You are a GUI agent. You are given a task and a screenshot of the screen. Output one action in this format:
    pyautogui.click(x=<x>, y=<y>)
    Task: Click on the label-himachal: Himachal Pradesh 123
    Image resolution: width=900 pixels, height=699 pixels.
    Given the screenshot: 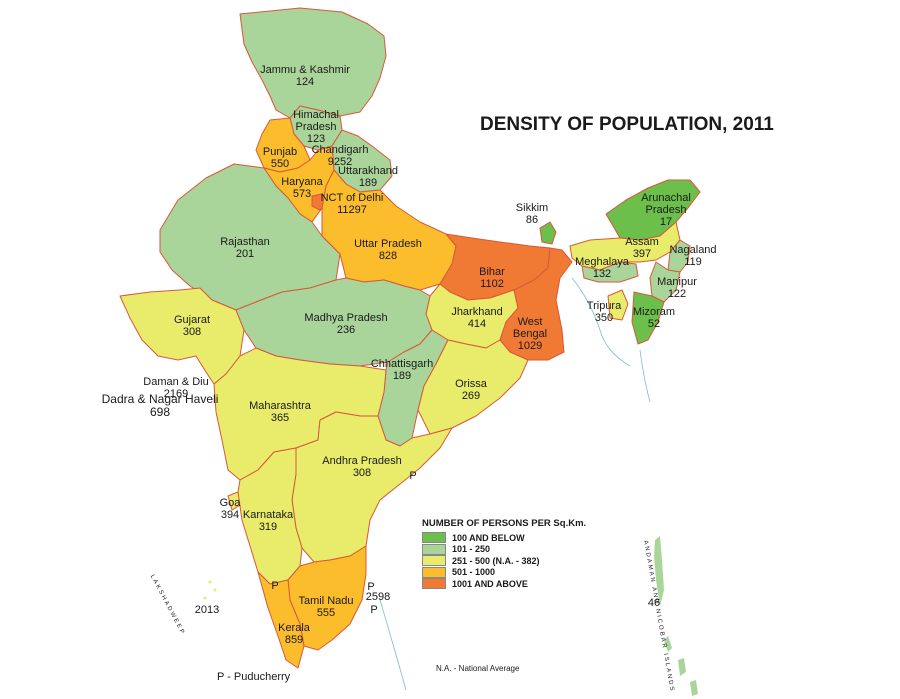 What is the action you would take?
    pyautogui.click(x=316, y=127)
    